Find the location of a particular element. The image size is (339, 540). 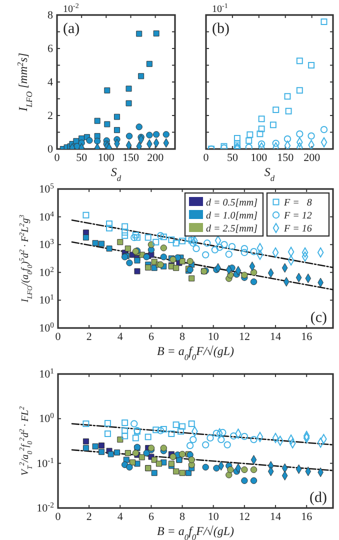

annotation: (b) is located at coordinates (221, 29).